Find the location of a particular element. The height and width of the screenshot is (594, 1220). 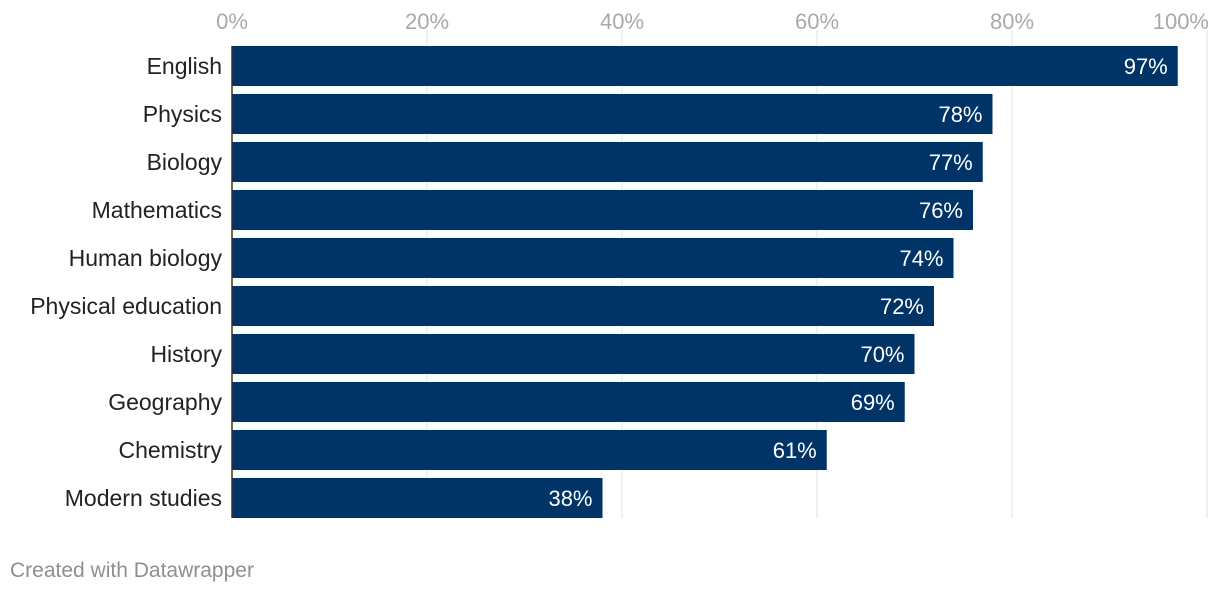

x-tick-label: 60% is located at coordinates (817, 21).